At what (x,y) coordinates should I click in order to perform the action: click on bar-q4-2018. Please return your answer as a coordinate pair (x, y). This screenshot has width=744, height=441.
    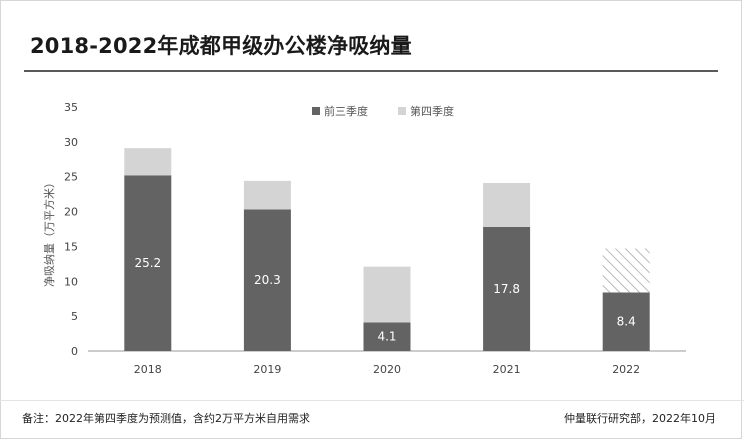
    Looking at the image, I should click on (148, 162).